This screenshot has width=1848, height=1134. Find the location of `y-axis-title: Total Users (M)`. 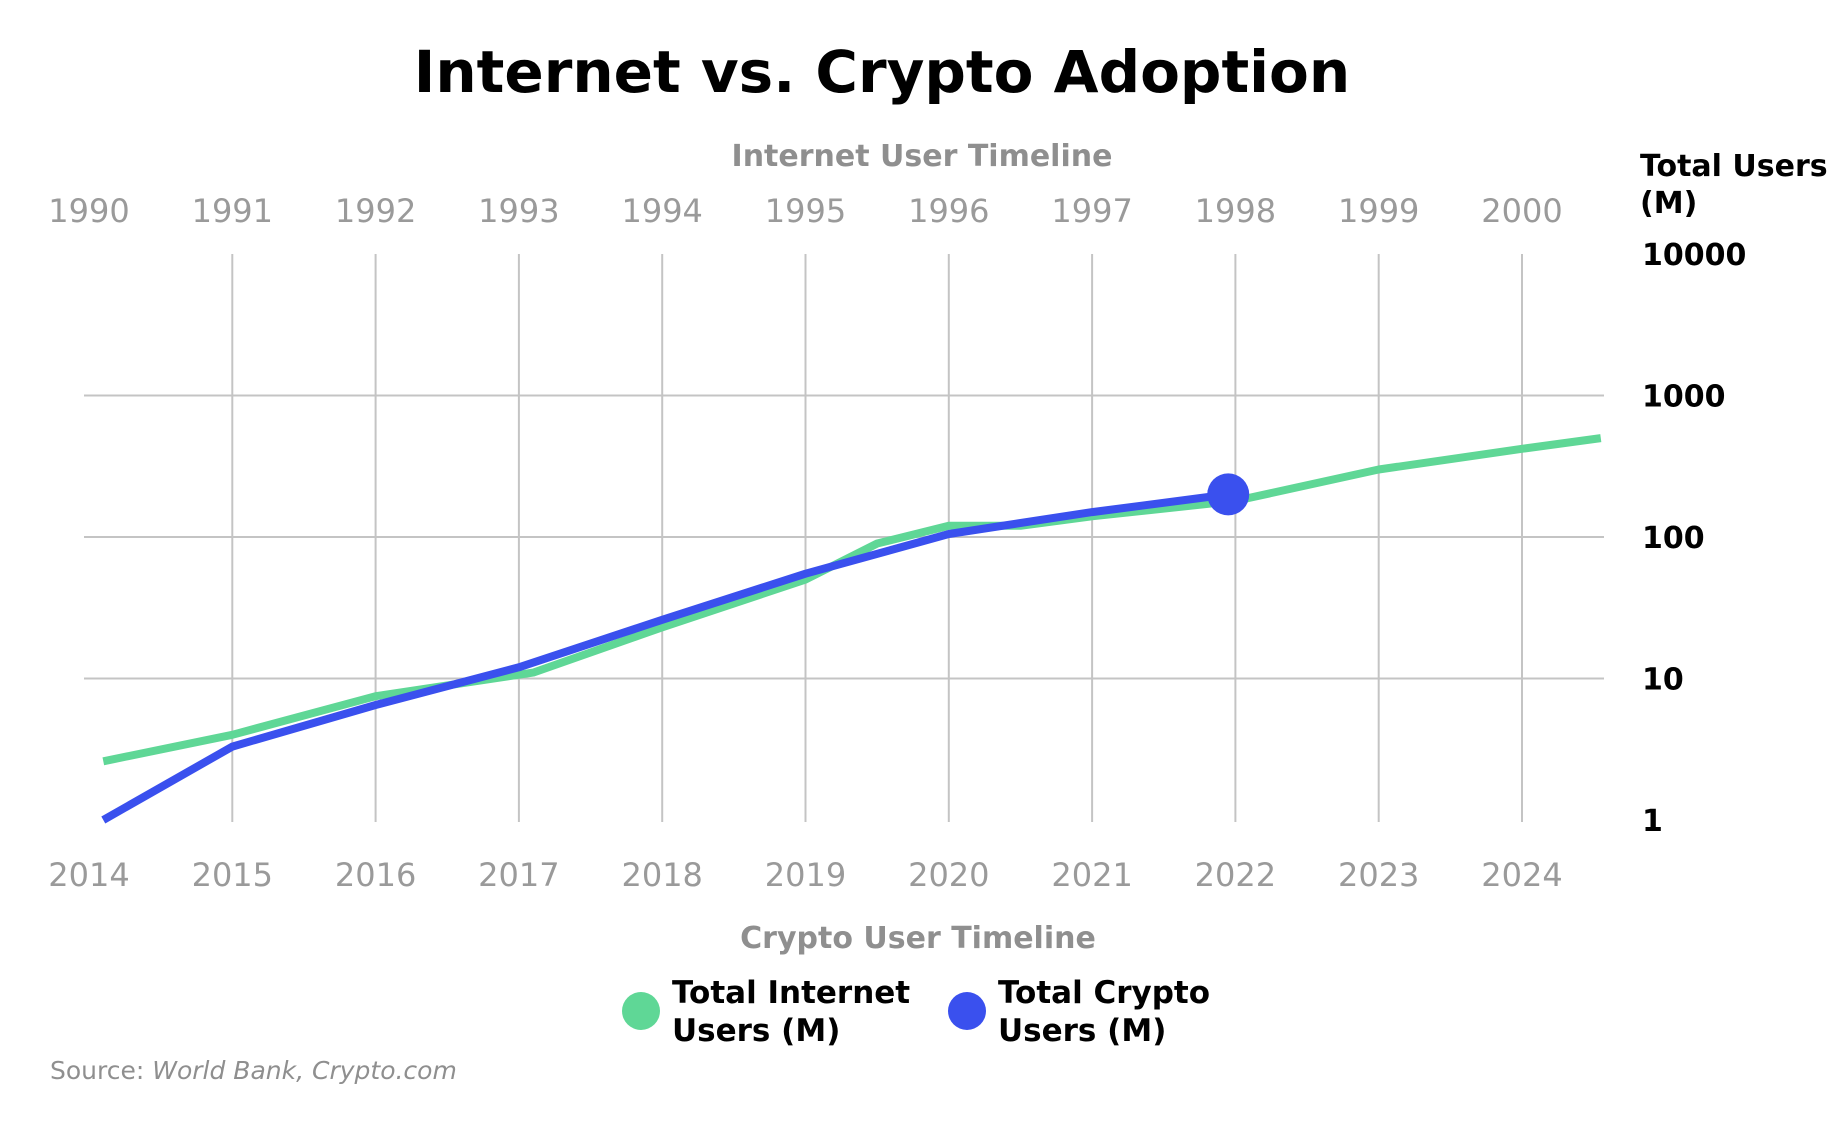

y-axis-title: Total Users (M) is located at coordinates (1739, 185).